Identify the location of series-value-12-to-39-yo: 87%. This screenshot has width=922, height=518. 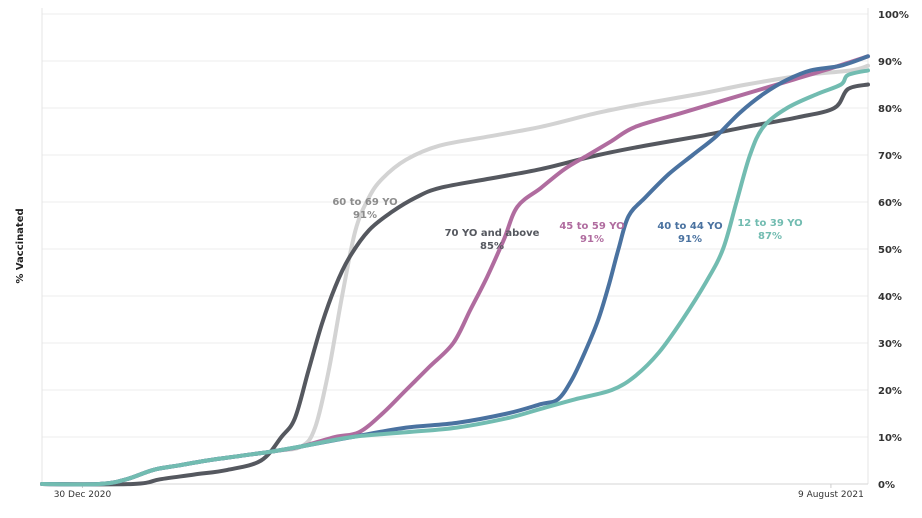
(770, 236).